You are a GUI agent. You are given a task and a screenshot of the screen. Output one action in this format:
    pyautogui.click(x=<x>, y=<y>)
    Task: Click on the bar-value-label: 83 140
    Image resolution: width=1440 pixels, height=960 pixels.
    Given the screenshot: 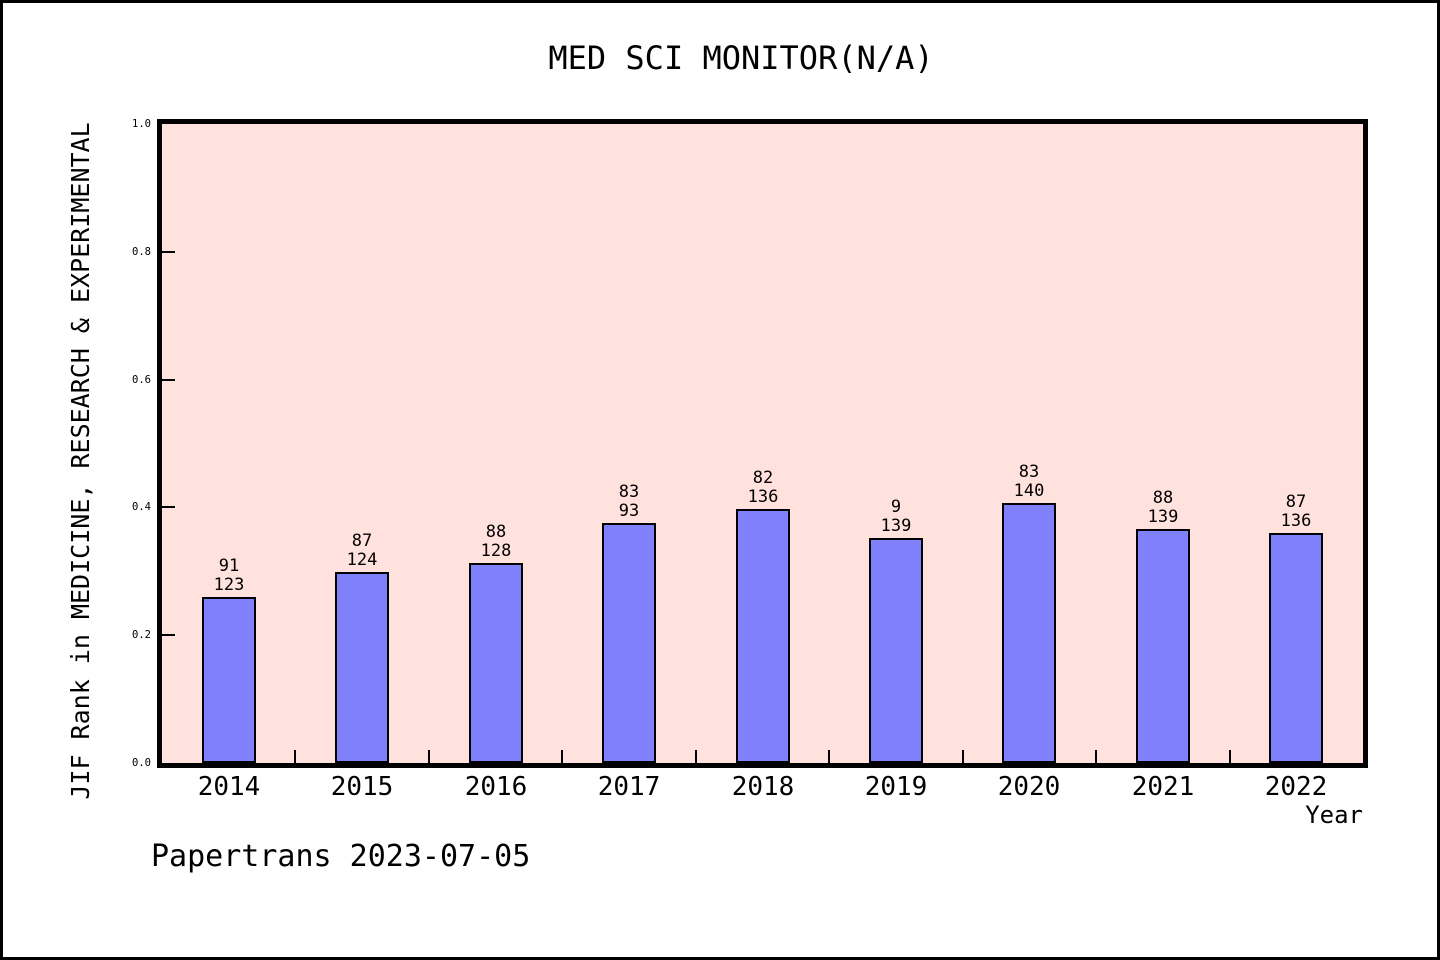 What is the action you would take?
    pyautogui.click(x=1029, y=482)
    